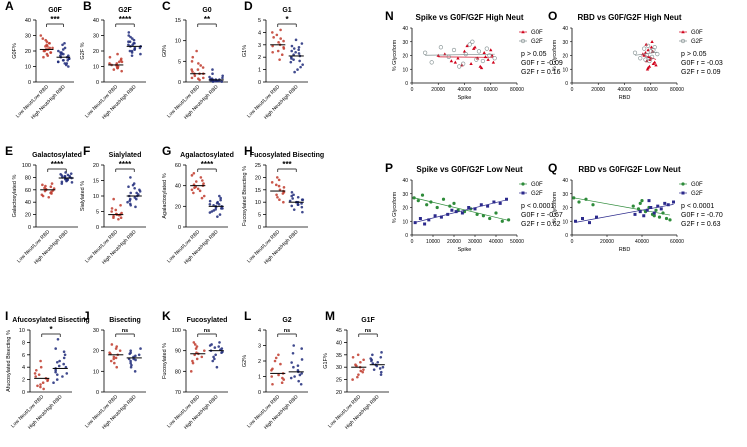 The width and height of the screenshot is (747, 447). I want to click on x-tick-label: Low Neut/Low RBD, so click(101, 101).